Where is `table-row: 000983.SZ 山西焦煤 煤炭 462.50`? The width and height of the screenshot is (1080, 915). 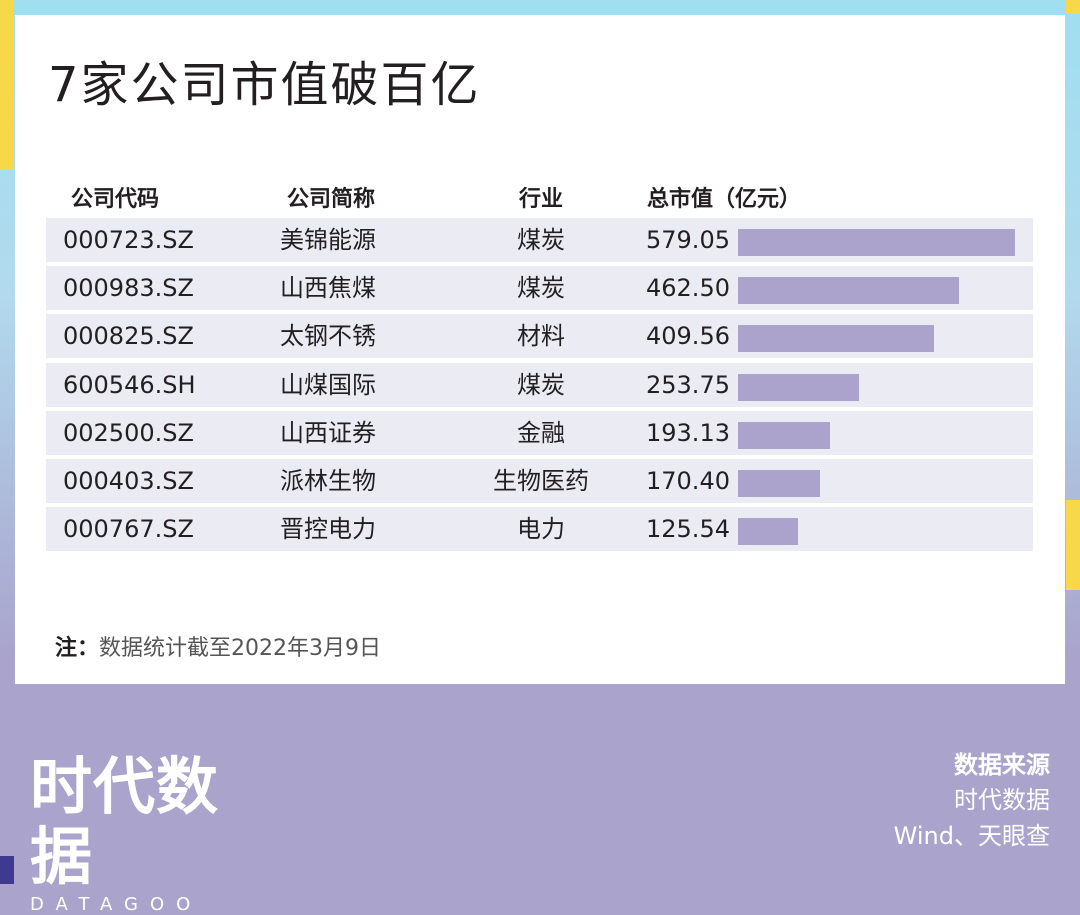
table-row: 000983.SZ 山西焦煤 煤炭 462.50 is located at coordinates (539, 288).